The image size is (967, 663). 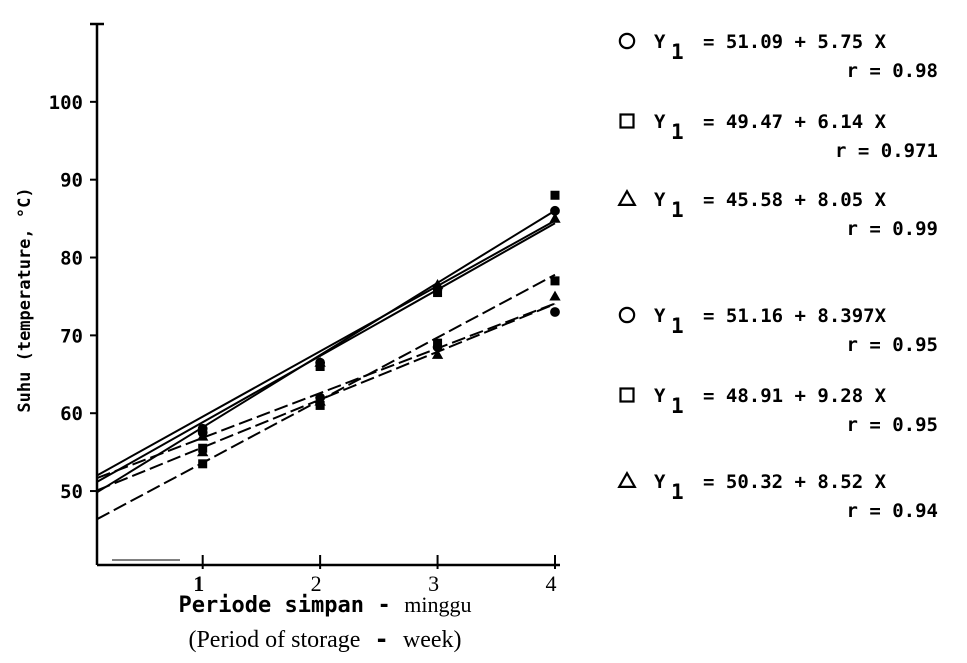 I want to click on x-tick-label: 3, so click(x=433, y=583).